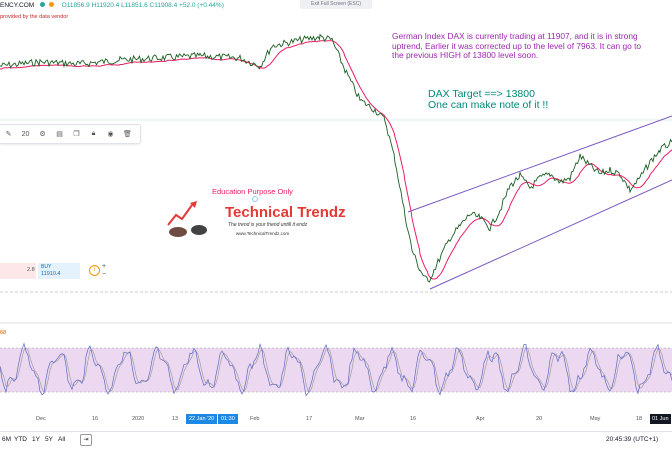 The image size is (672, 449). Describe the element at coordinates (8, 134) in the screenshot. I see `pencil-icon: ✎` at that location.